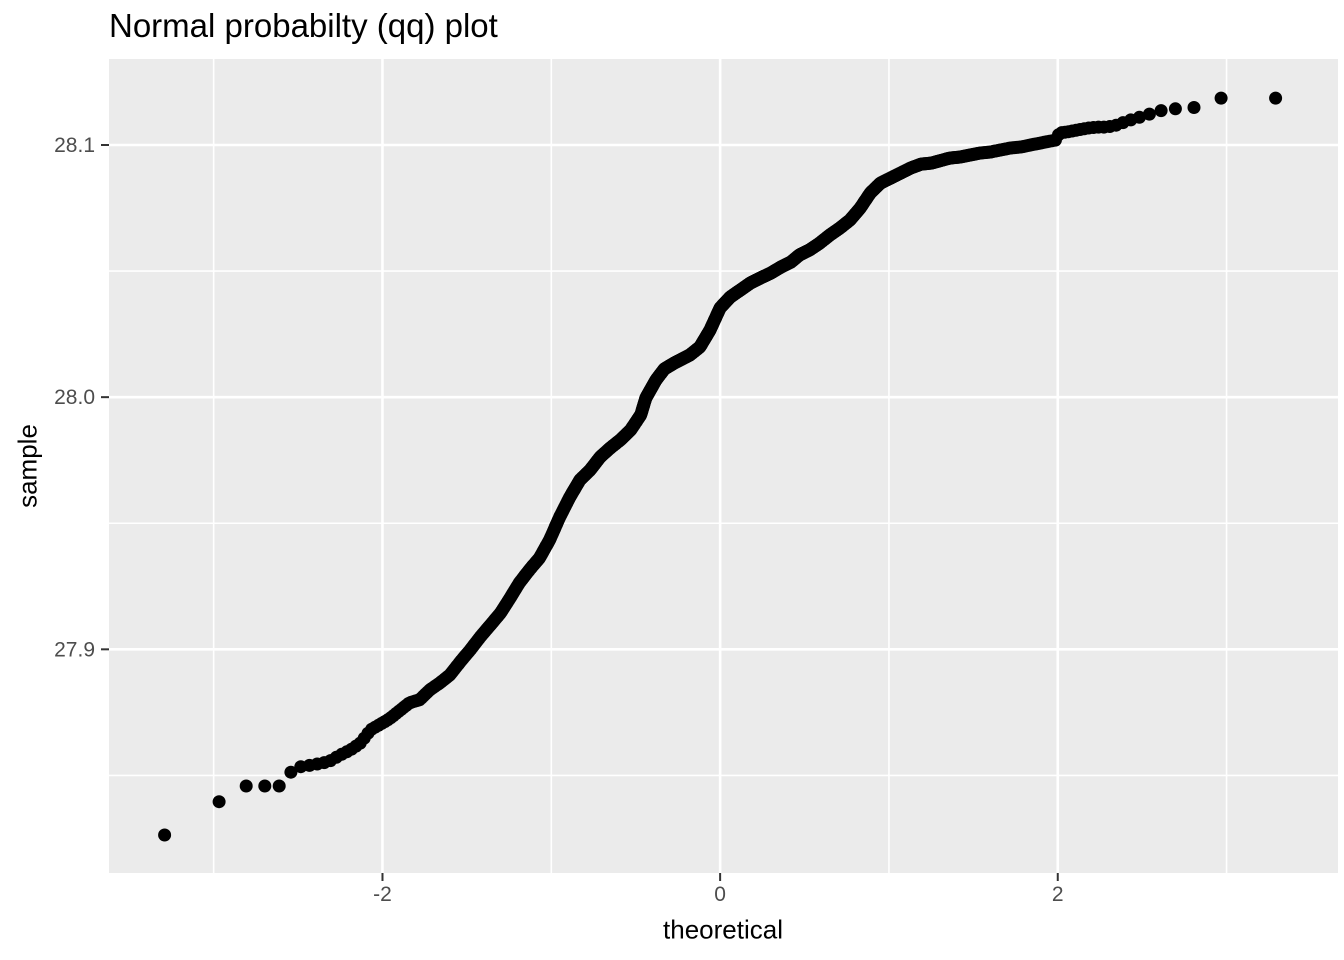  Describe the element at coordinates (382, 894) in the screenshot. I see `x-tick-label: -2` at that location.